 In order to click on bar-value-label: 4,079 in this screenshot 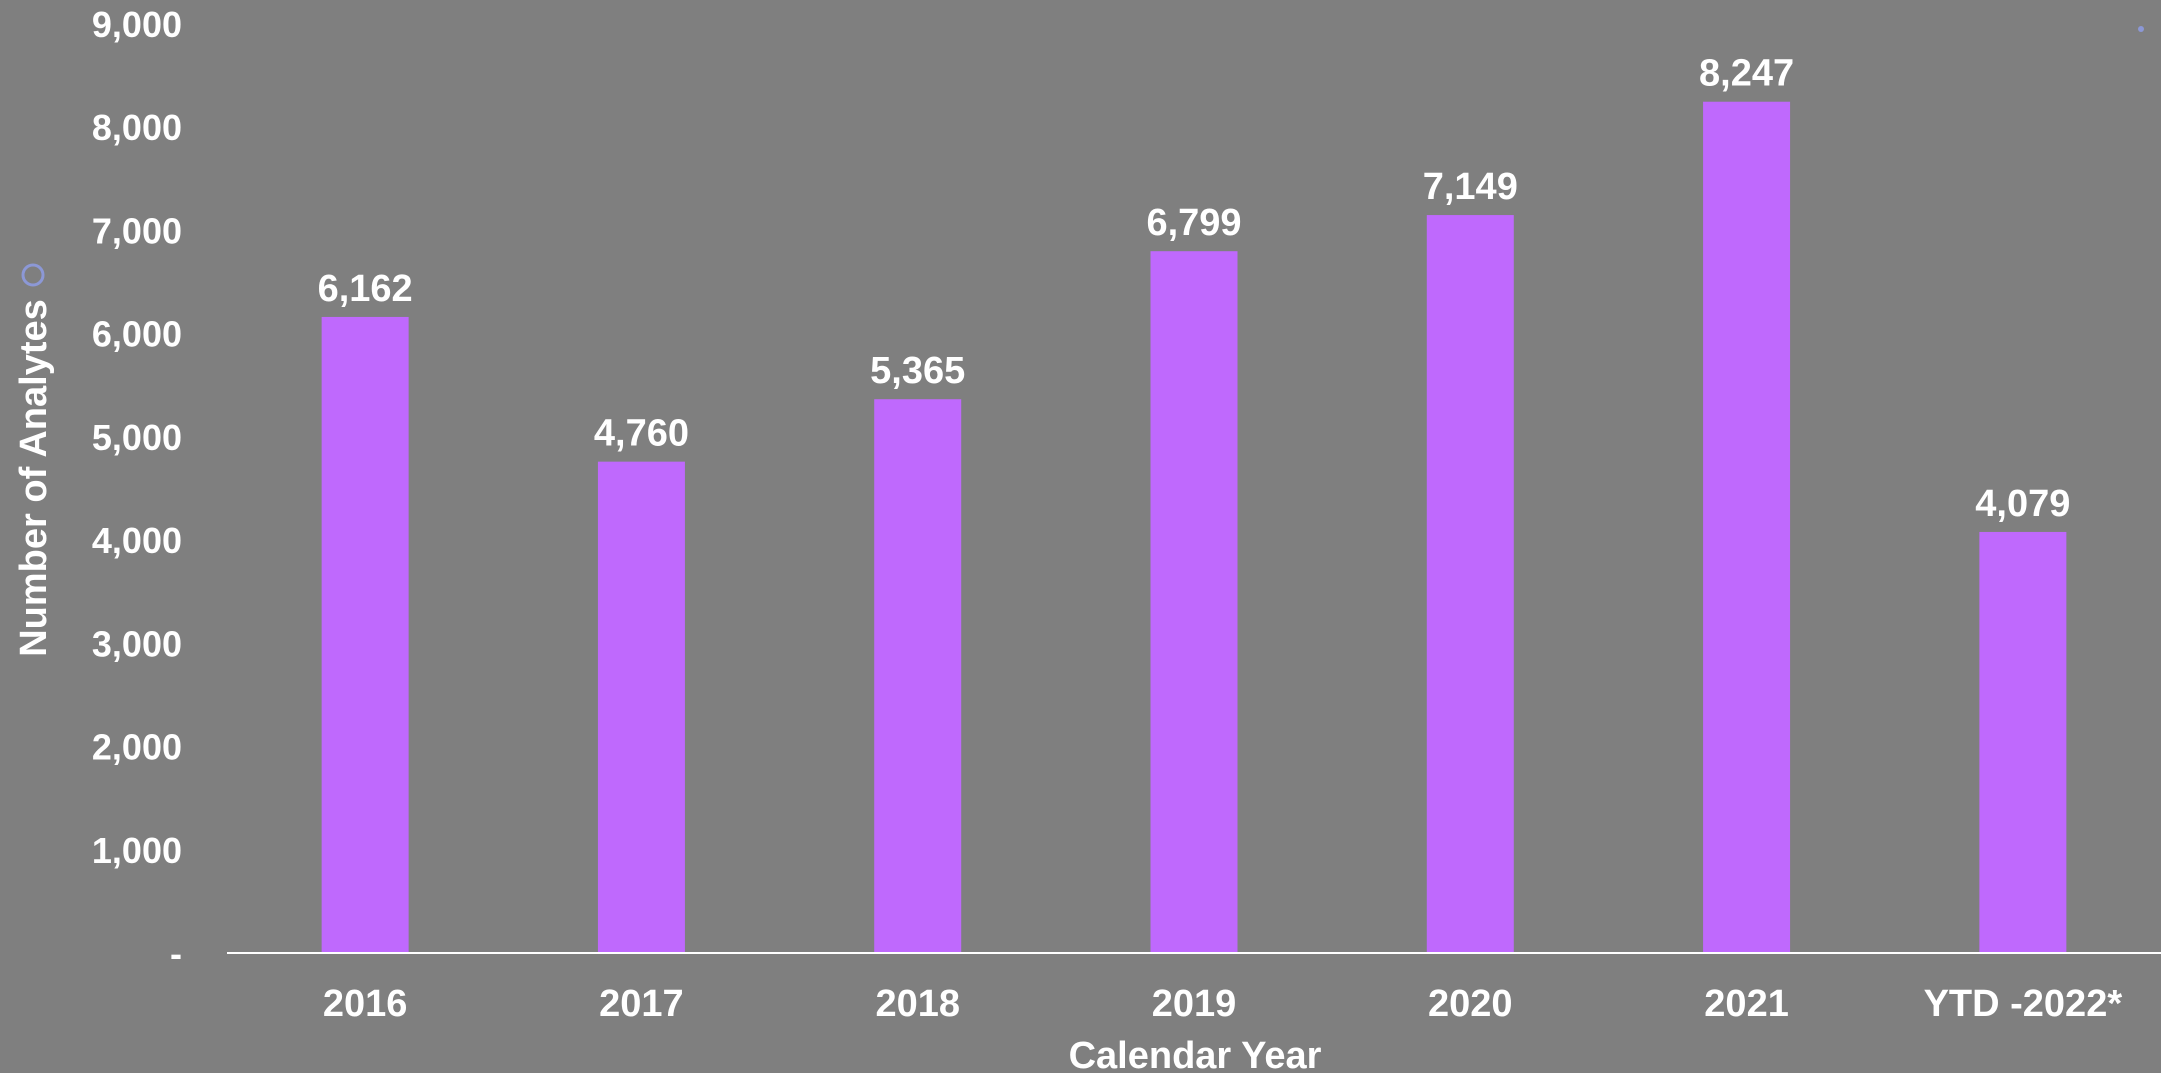, I will do `click(2022, 504)`.